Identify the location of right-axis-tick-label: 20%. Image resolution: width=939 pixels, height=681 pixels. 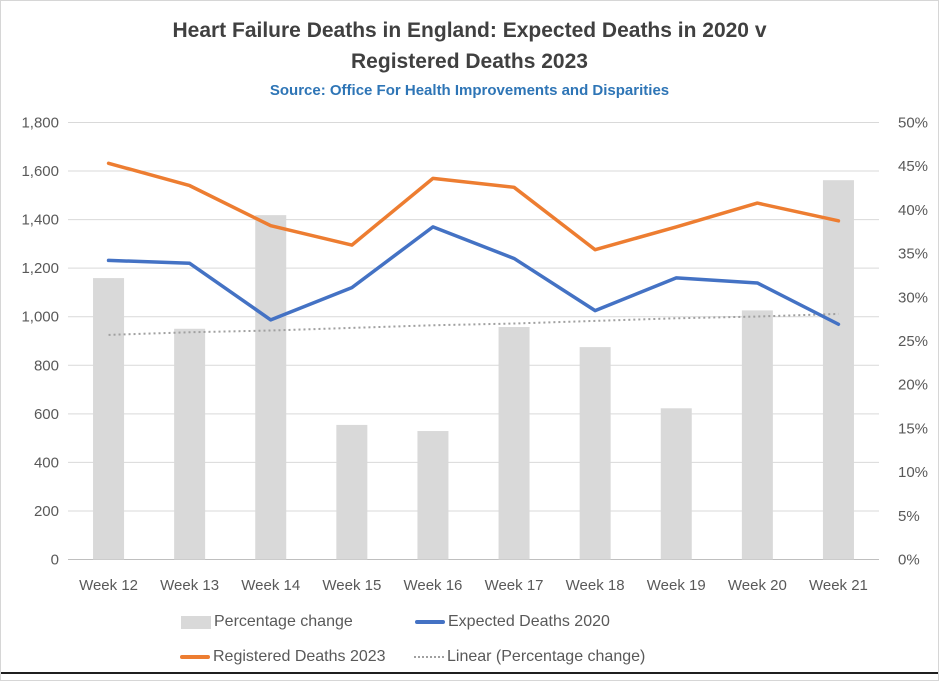
(913, 385).